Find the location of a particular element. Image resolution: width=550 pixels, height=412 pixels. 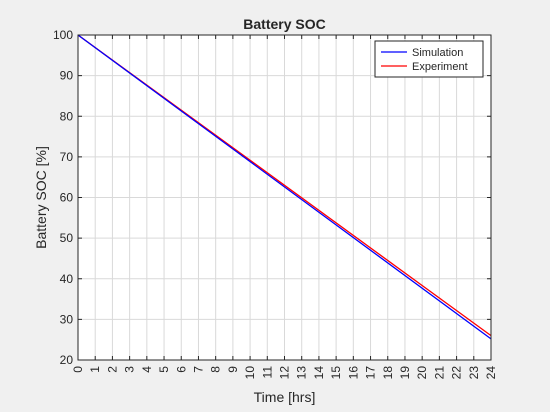

x-tick-label: 11 is located at coordinates (267, 372).